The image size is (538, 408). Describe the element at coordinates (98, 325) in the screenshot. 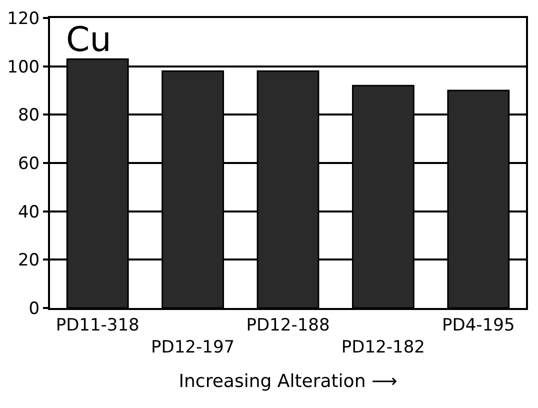

I see `x-tick-label: PD11-318` at that location.